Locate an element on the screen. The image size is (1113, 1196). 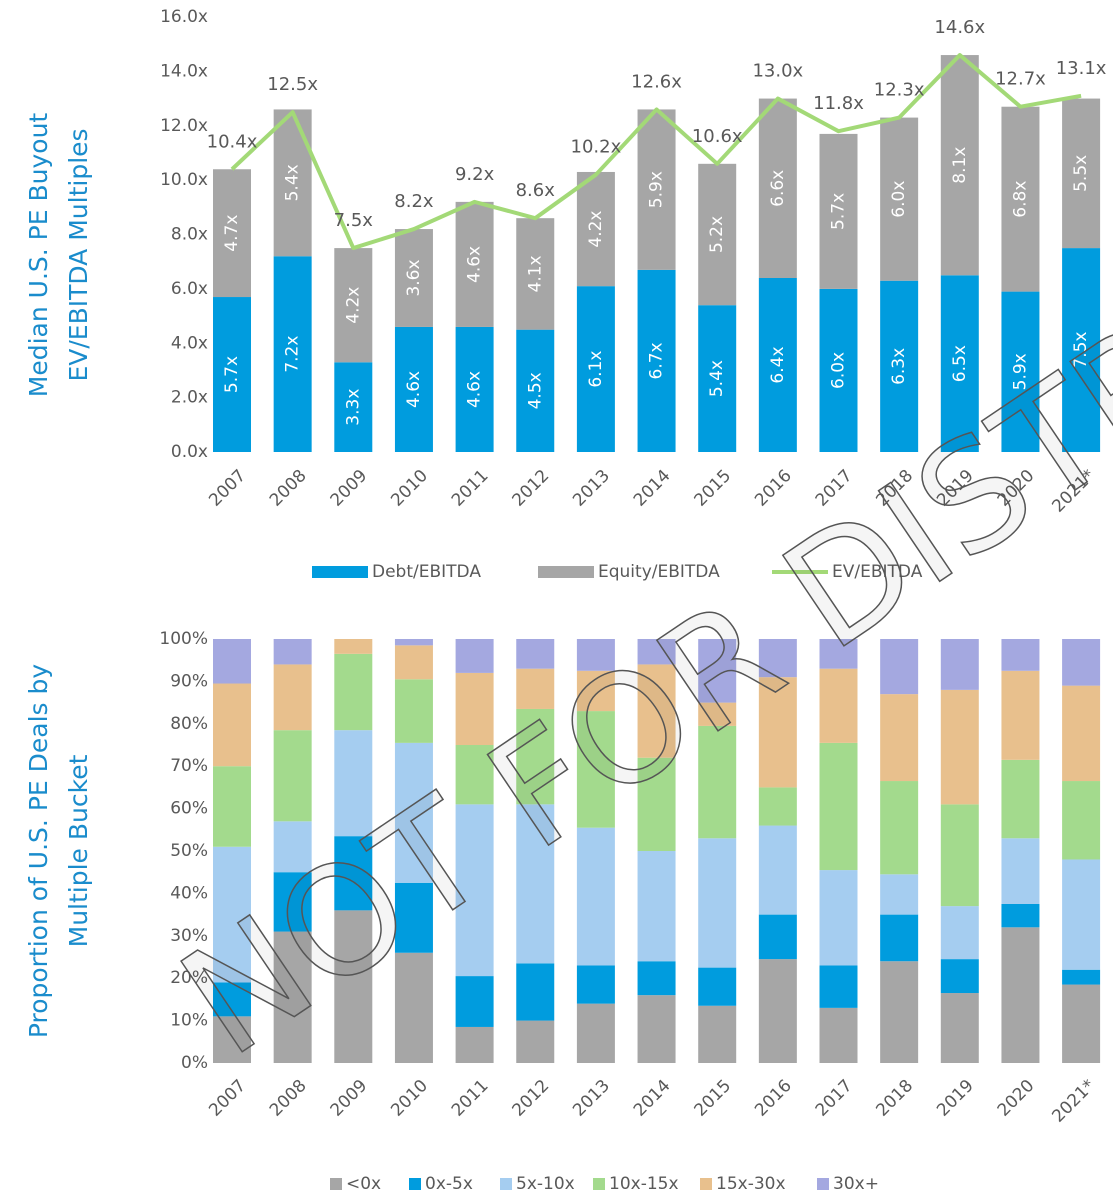
x-tick-label: 2007 is located at coordinates (227, 488).